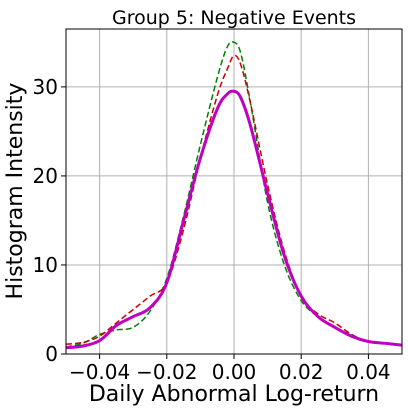  I want to click on y-tick-label: 30, so click(45, 87).